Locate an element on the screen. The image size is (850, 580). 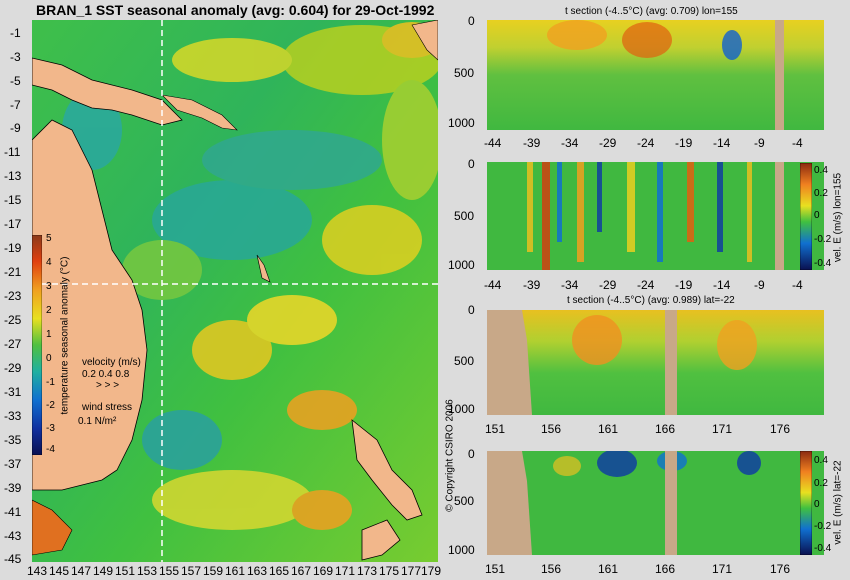
map-colorbar is located at coordinates (37, 345).